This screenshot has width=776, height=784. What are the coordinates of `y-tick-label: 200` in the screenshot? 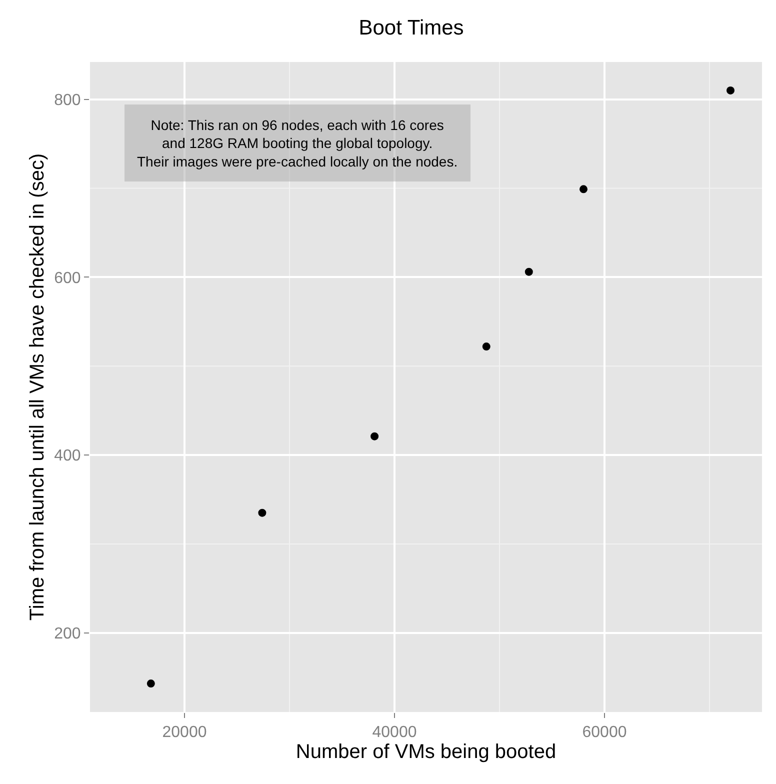 It's located at (67, 633).